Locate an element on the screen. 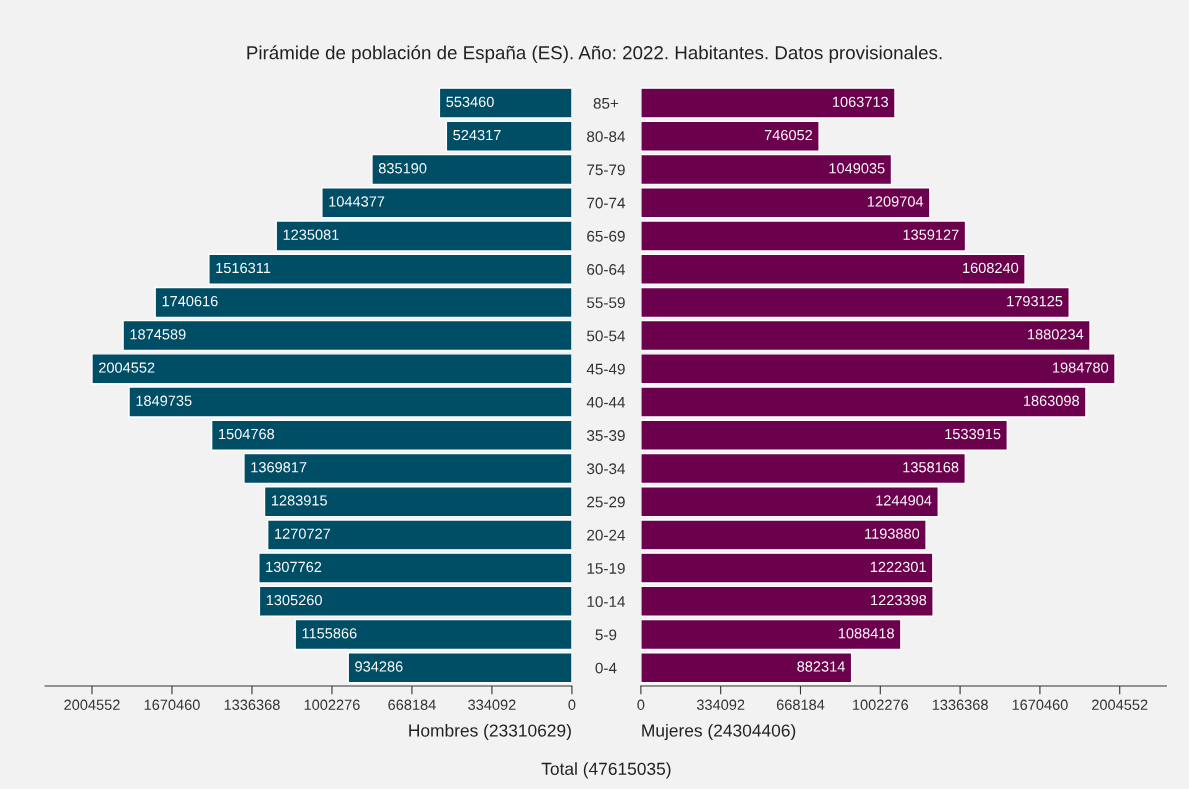 The width and height of the screenshot is (1189, 789). y-tick-label: 70-74 is located at coordinates (606, 203).